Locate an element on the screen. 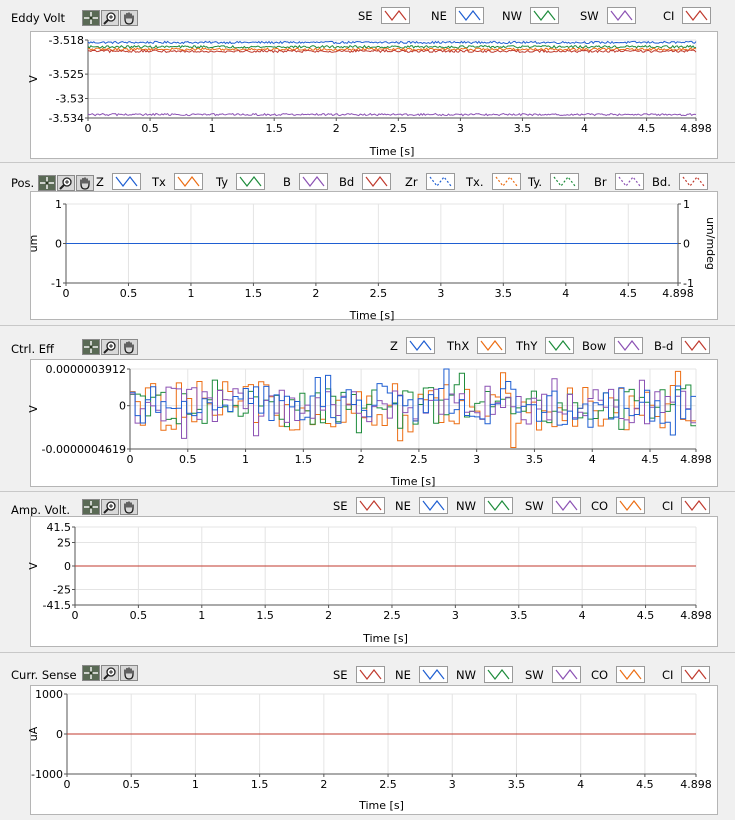  legend-item: B-d is located at coordinates (682, 345).